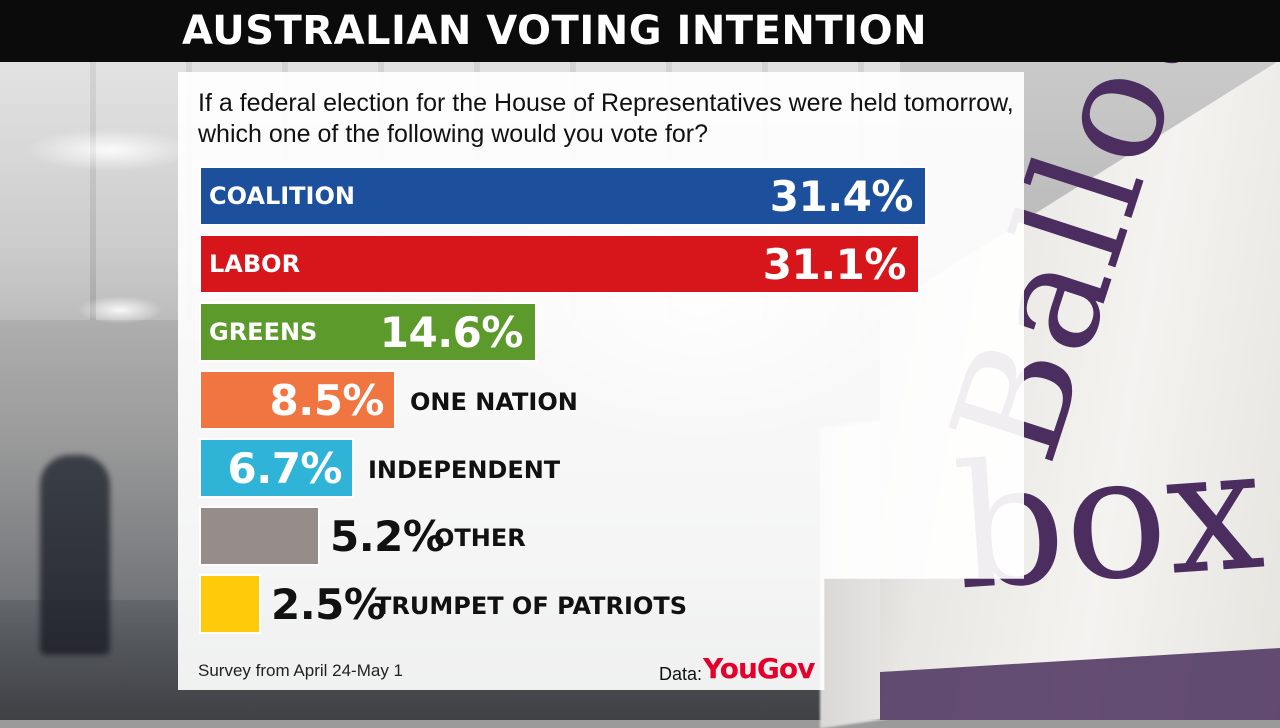 Image resolution: width=1280 pixels, height=728 pixels. Describe the element at coordinates (263, 332) in the screenshot. I see `bar-label-greens: GREENS` at that location.